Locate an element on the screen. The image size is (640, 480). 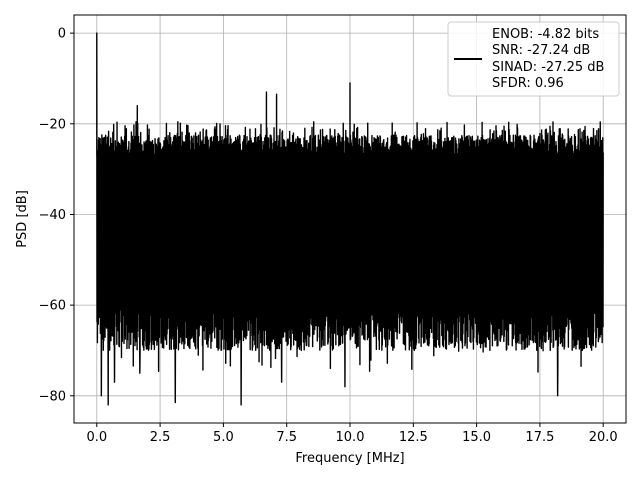
y-tick-label: 0 is located at coordinates (62, 34).